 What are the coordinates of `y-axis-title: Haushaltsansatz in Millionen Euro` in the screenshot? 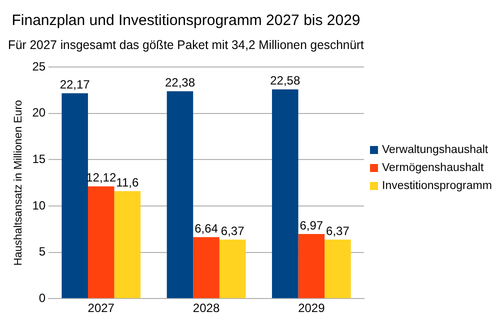 It's located at (18, 183).